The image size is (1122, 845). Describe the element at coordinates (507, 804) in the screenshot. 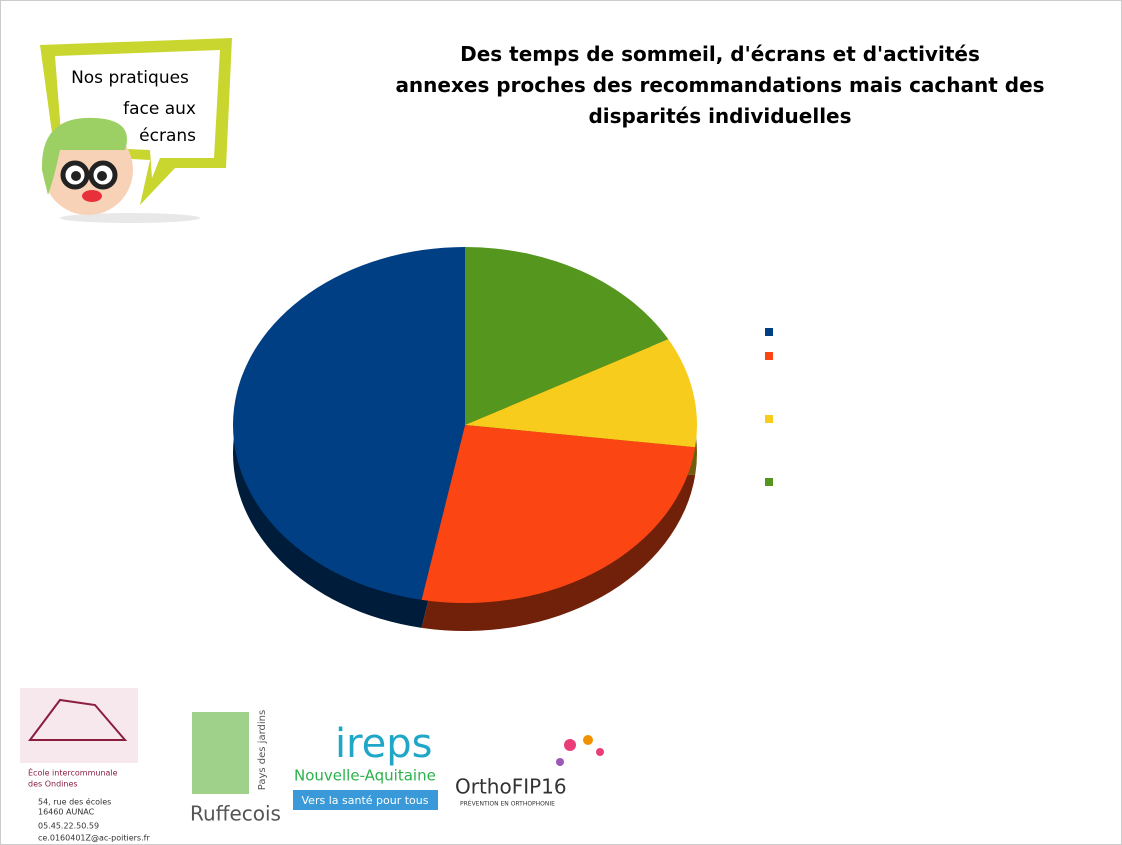

I see `ortho-sub: PRÉVENTION EN ORTHOPHONIE` at that location.